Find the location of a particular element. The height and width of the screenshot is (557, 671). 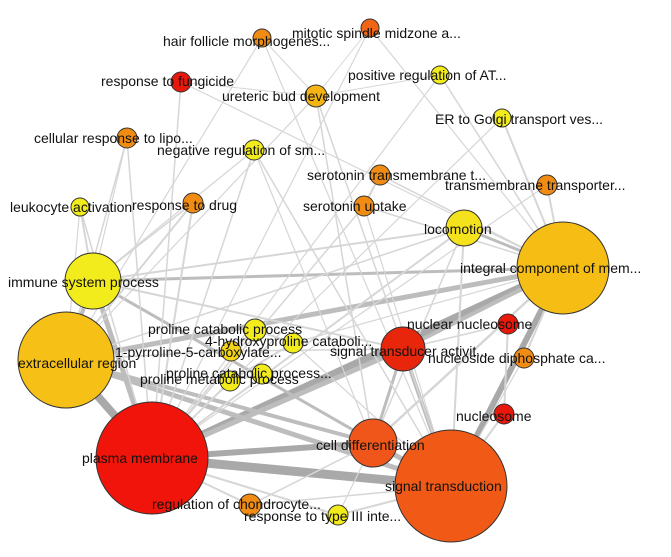

node-proline-catabolic is located at coordinates (255, 330).